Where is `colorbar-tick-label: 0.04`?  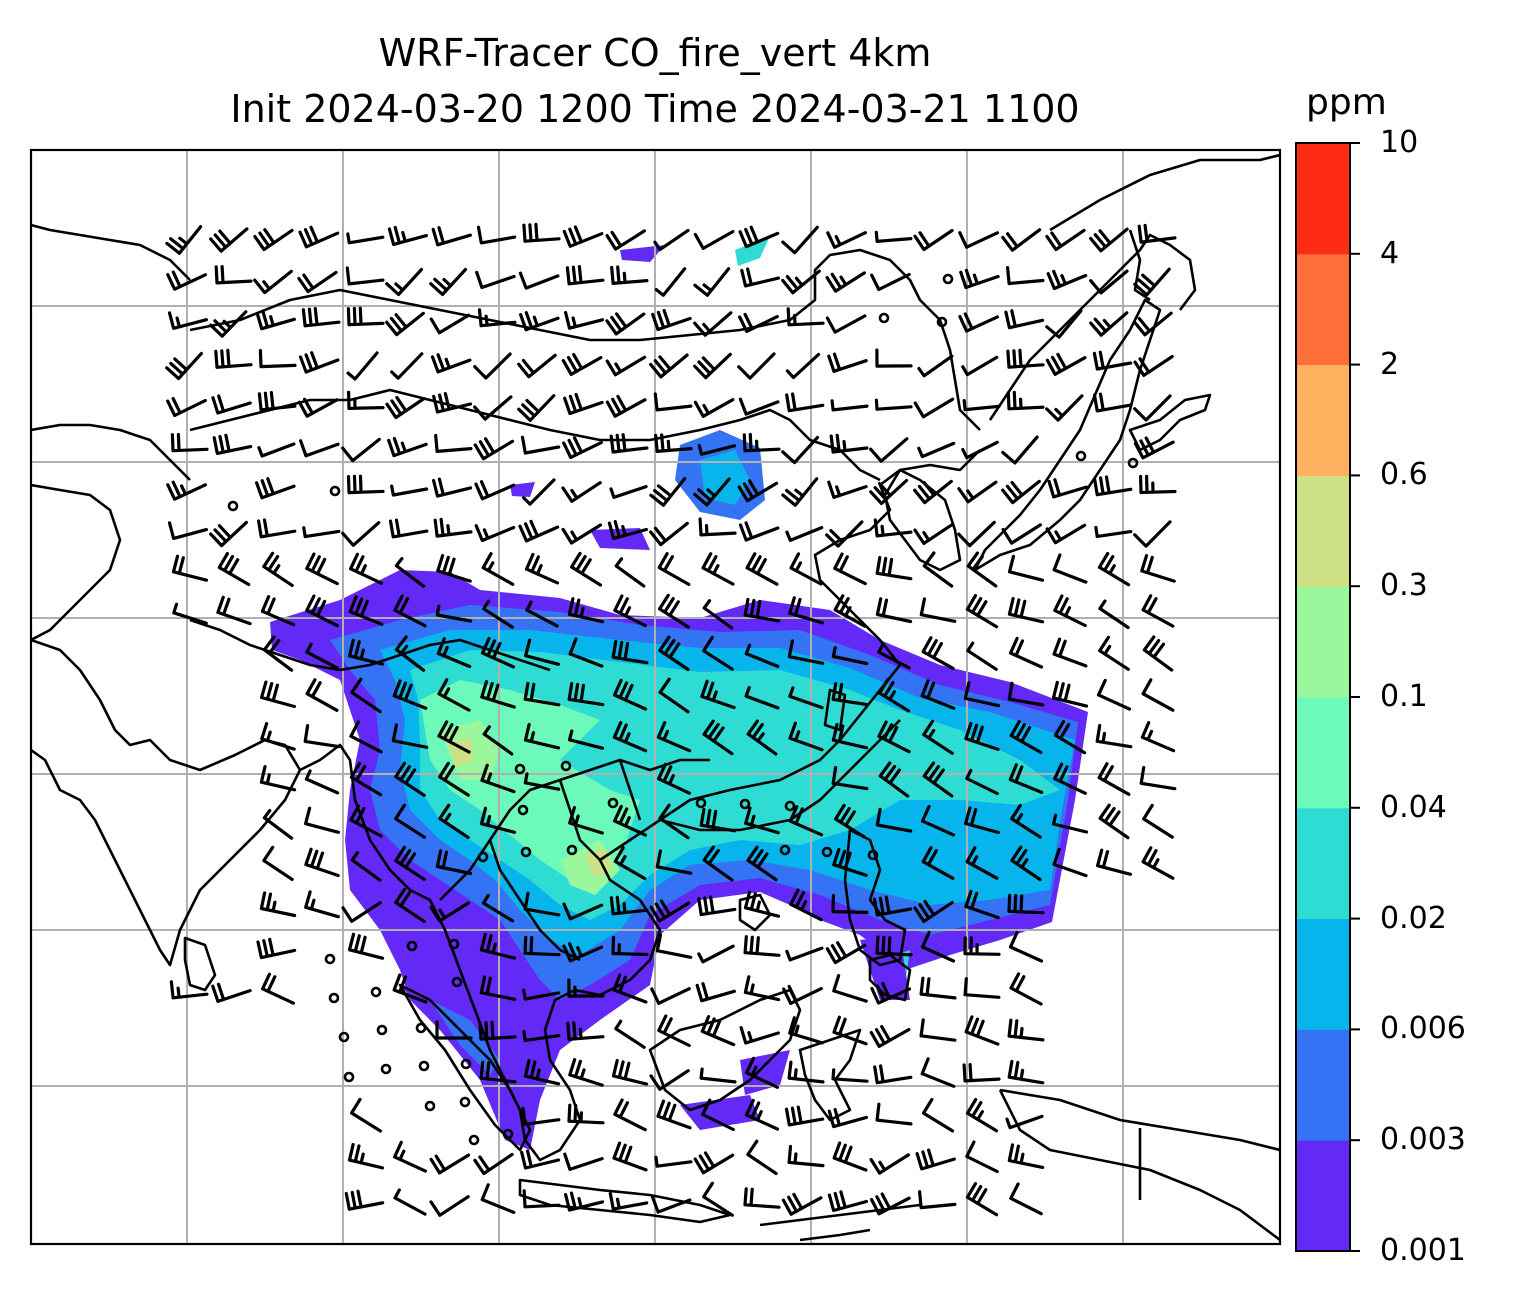 colorbar-tick-label: 0.04 is located at coordinates (1413, 807).